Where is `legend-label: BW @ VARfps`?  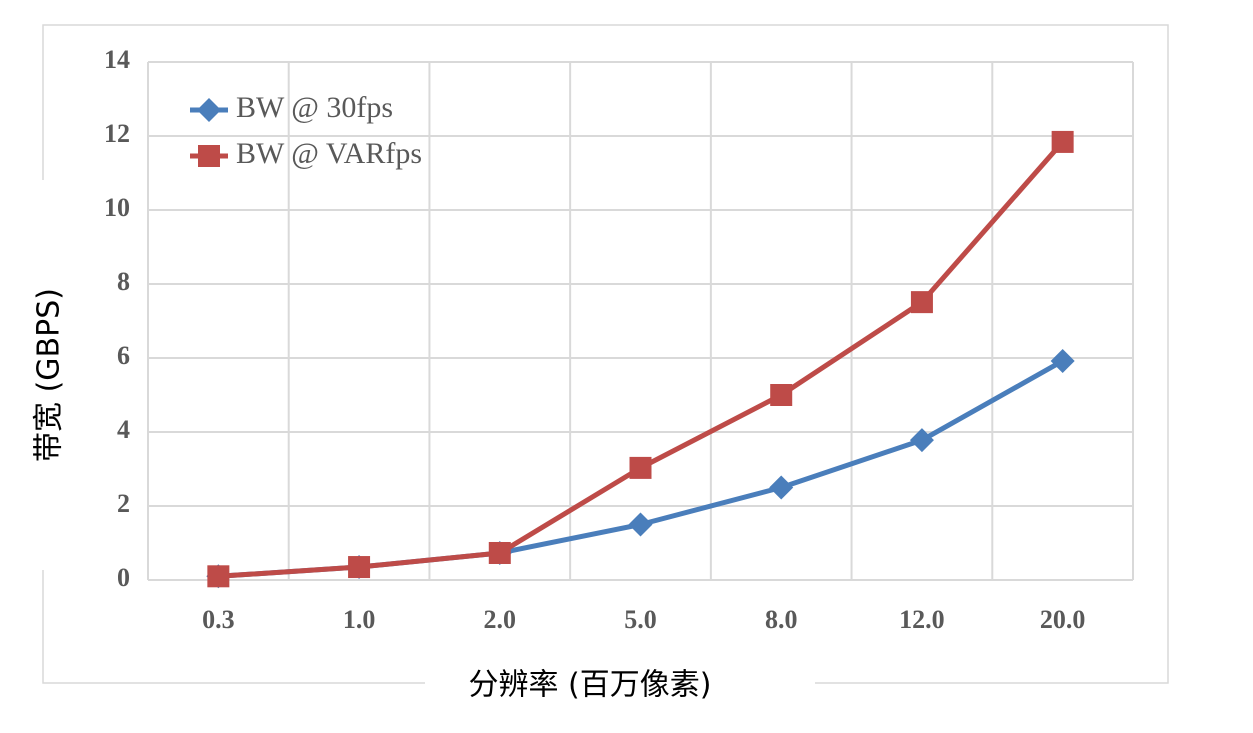
legend-label: BW @ VARfps is located at coordinates (329, 153).